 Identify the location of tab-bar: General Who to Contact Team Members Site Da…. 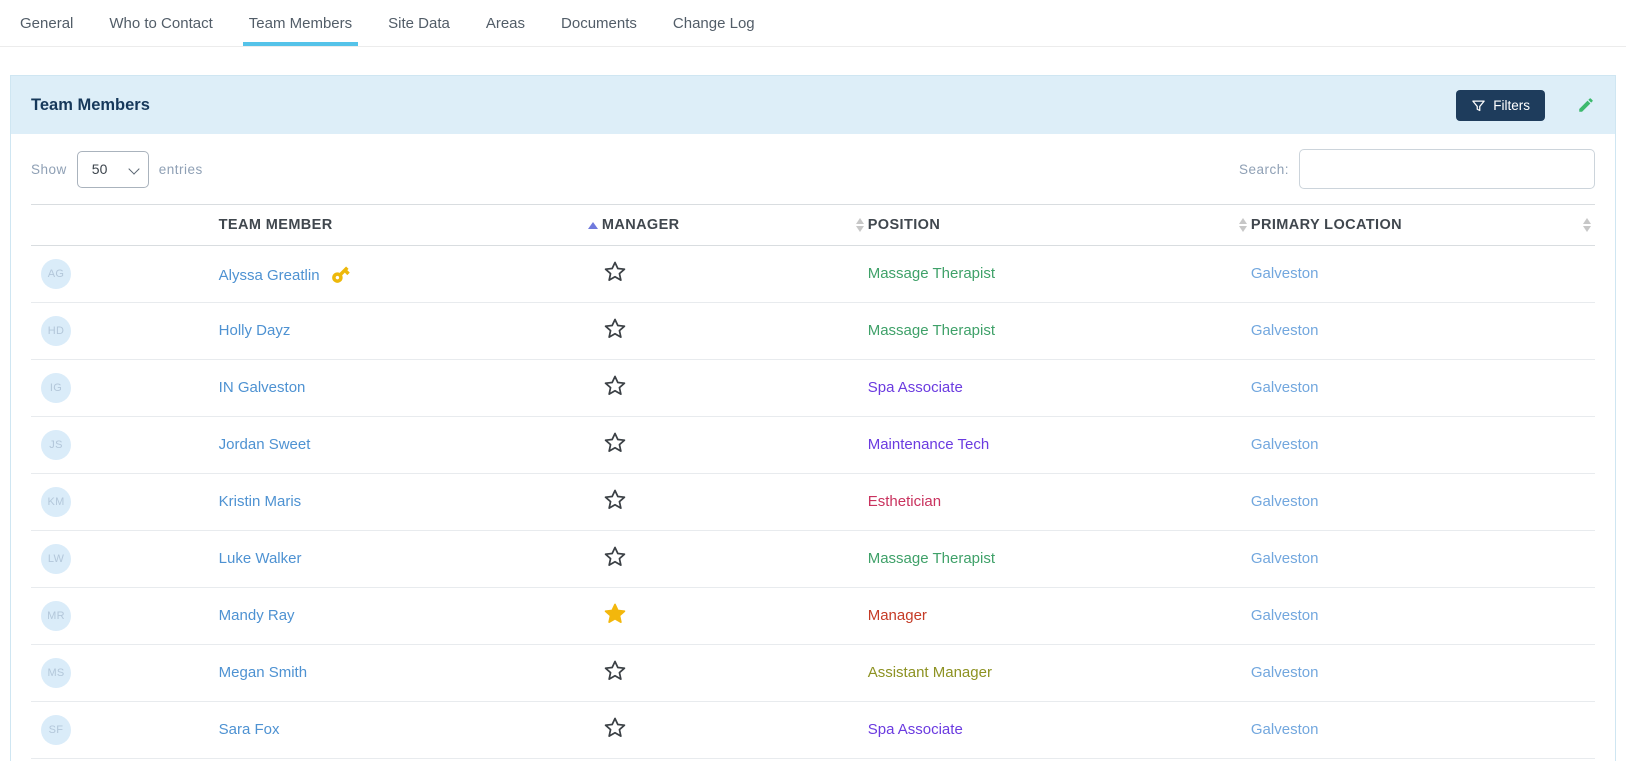
(813, 23).